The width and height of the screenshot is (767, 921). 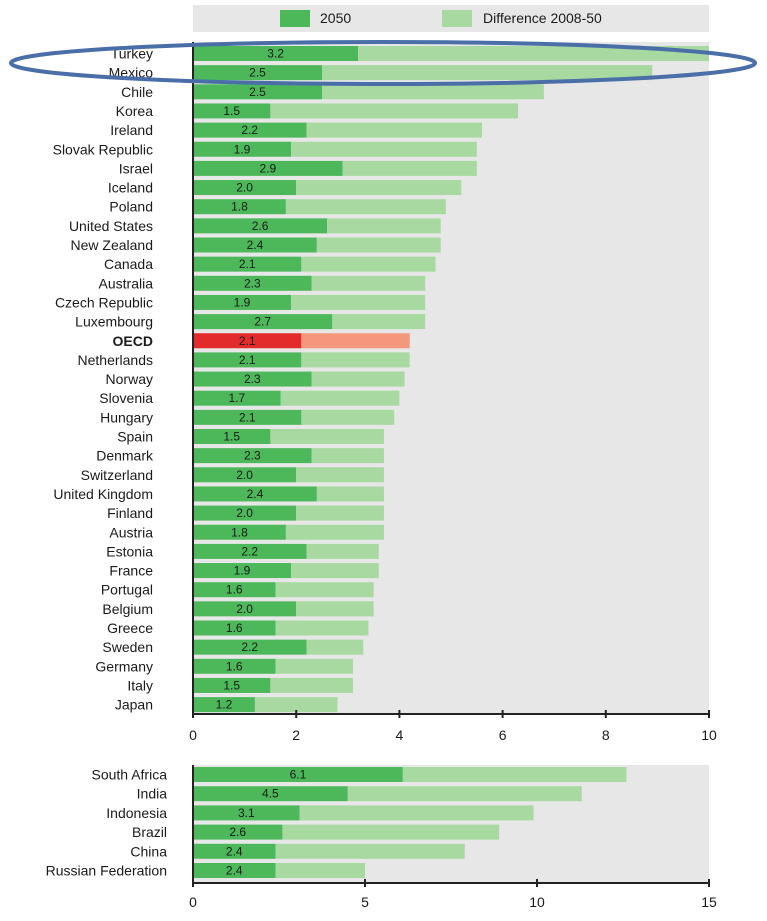 I want to click on main-category-label-czech-republic: Czech Republic, so click(x=104, y=302).